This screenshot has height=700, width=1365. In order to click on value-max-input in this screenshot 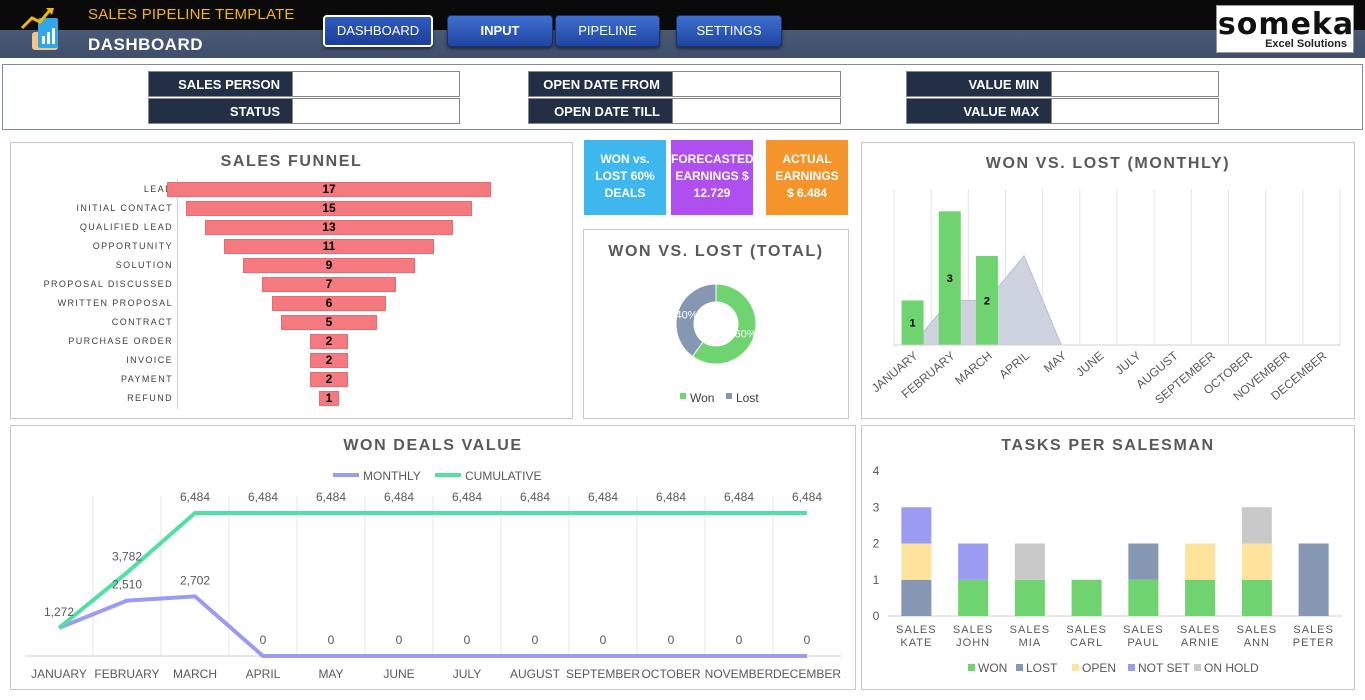, I will do `click(1135, 111)`.